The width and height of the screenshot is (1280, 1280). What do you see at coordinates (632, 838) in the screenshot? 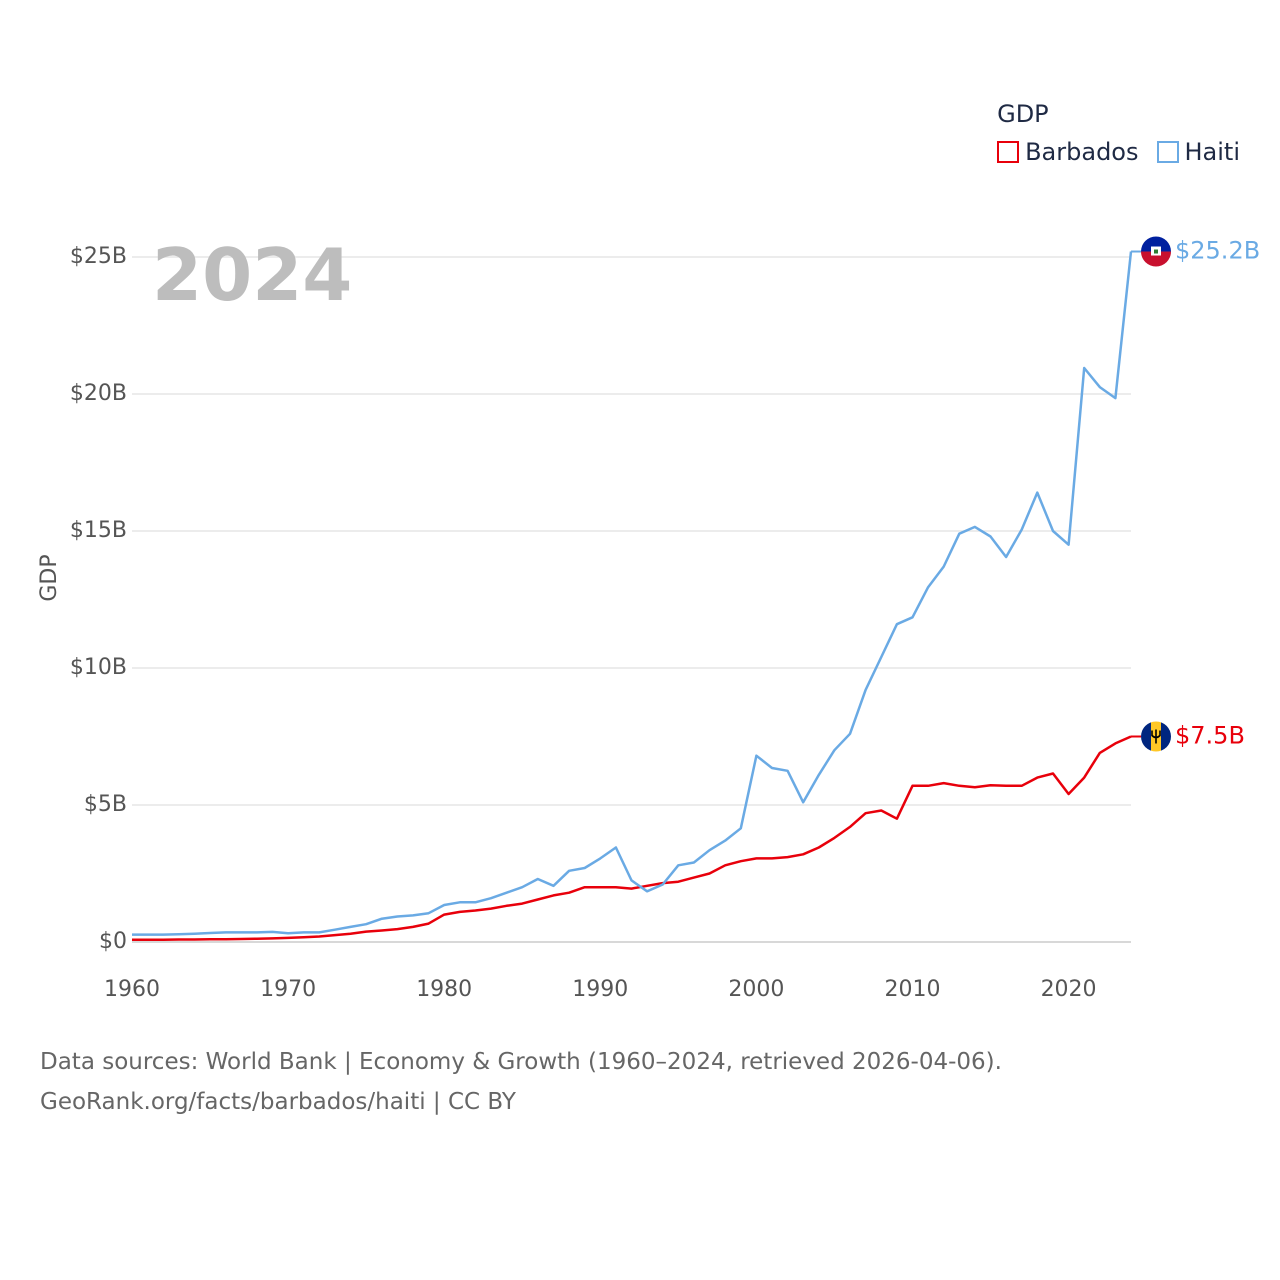
I see `series-line-barbados` at bounding box center [632, 838].